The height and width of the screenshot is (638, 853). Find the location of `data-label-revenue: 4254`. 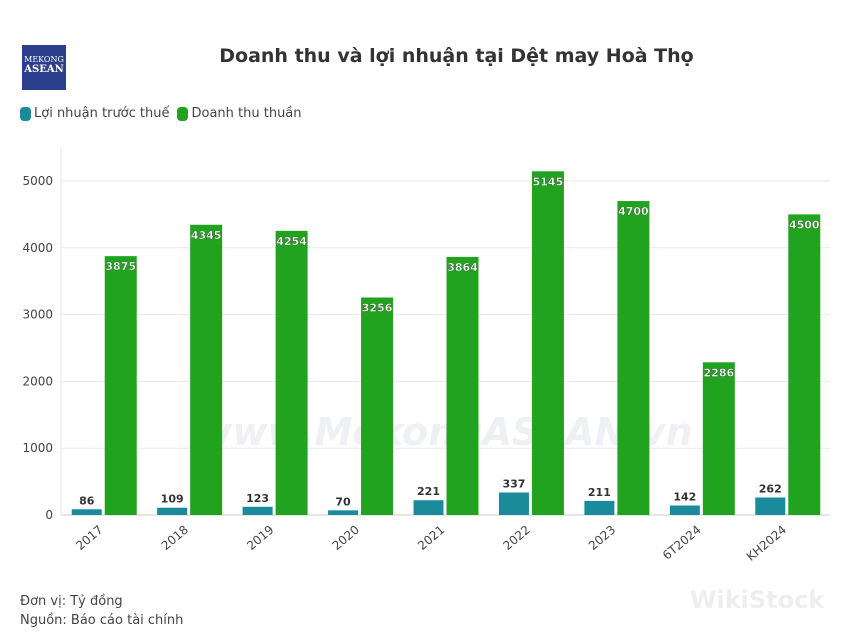

data-label-revenue: 4254 is located at coordinates (291, 241).